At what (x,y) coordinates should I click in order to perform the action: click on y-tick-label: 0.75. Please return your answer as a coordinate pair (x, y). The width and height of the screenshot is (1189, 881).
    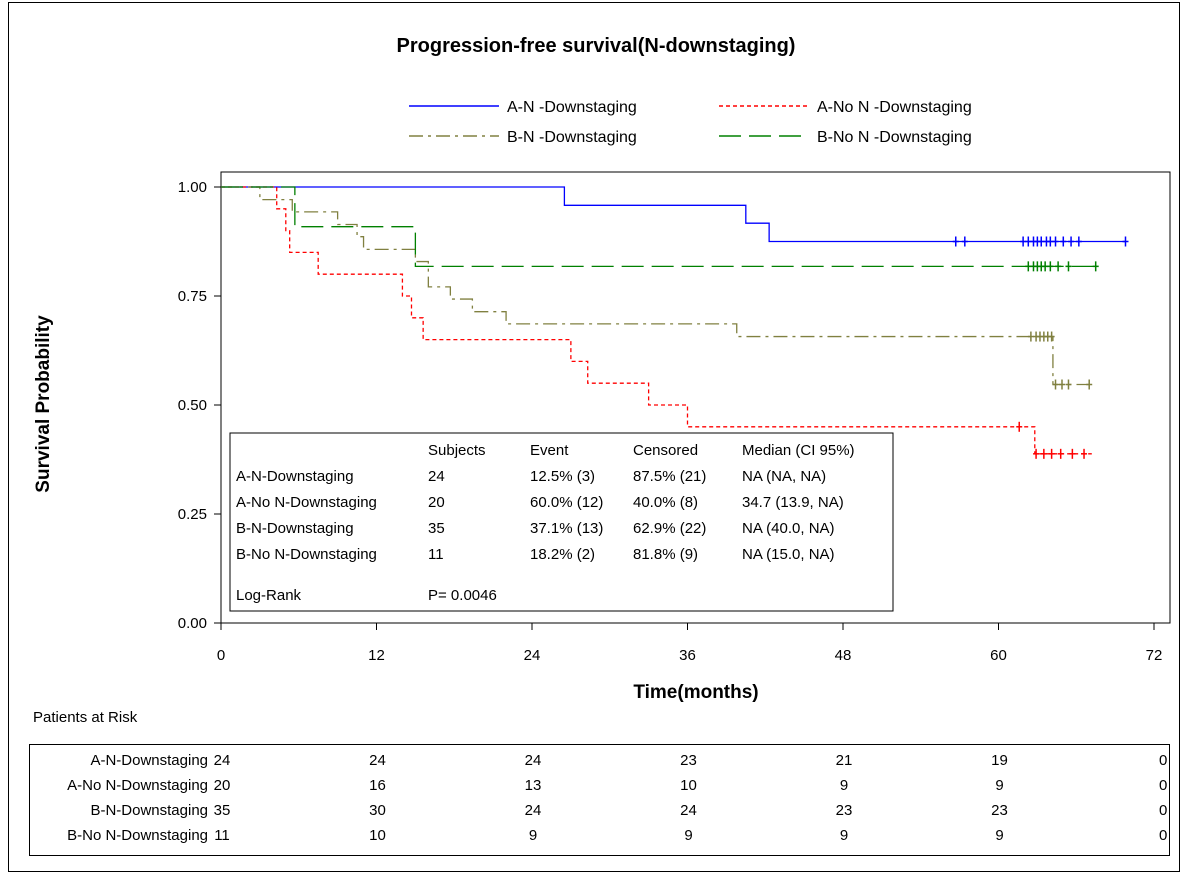
    Looking at the image, I should click on (192, 296).